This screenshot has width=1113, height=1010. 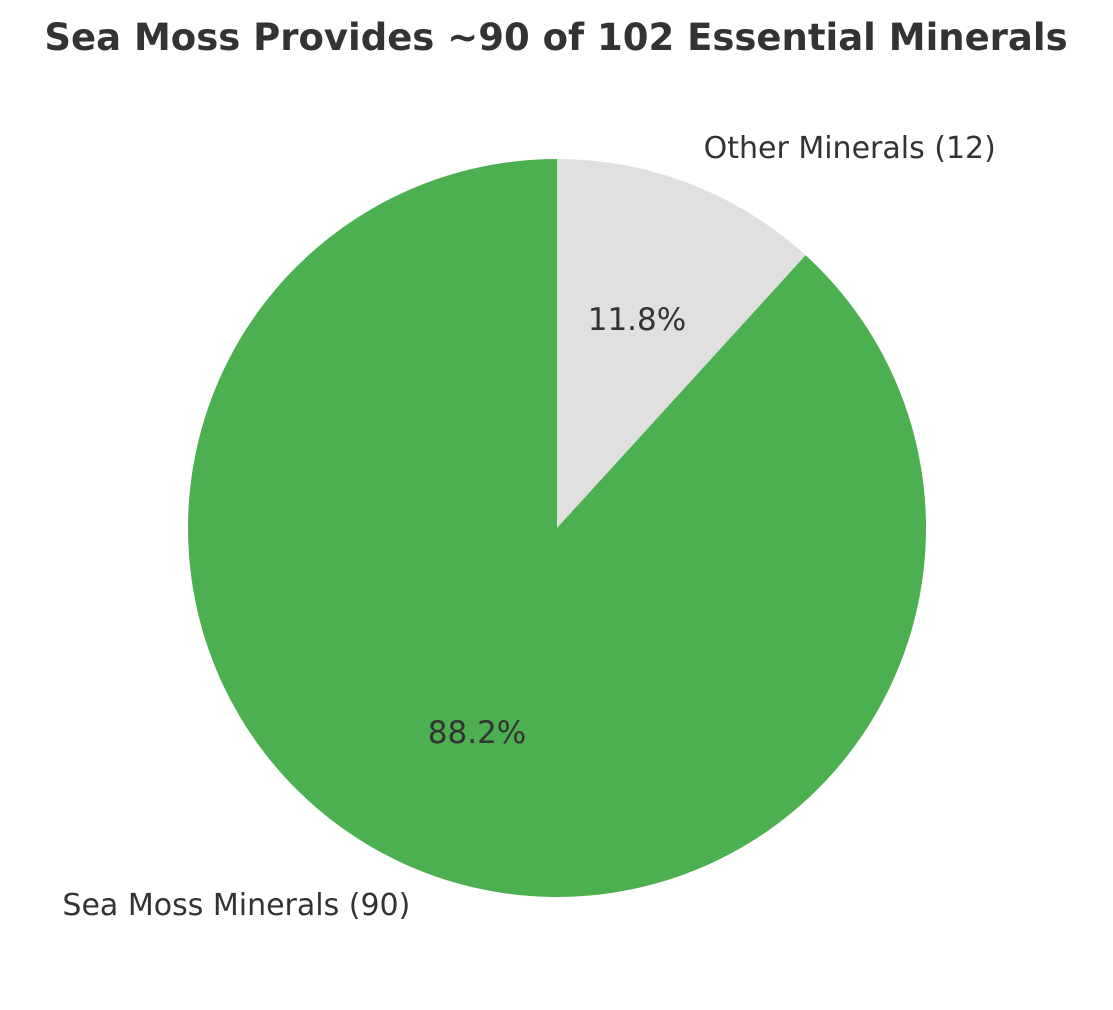 What do you see at coordinates (477, 733) in the screenshot?
I see `slice-percent-label-1: 88.2%` at bounding box center [477, 733].